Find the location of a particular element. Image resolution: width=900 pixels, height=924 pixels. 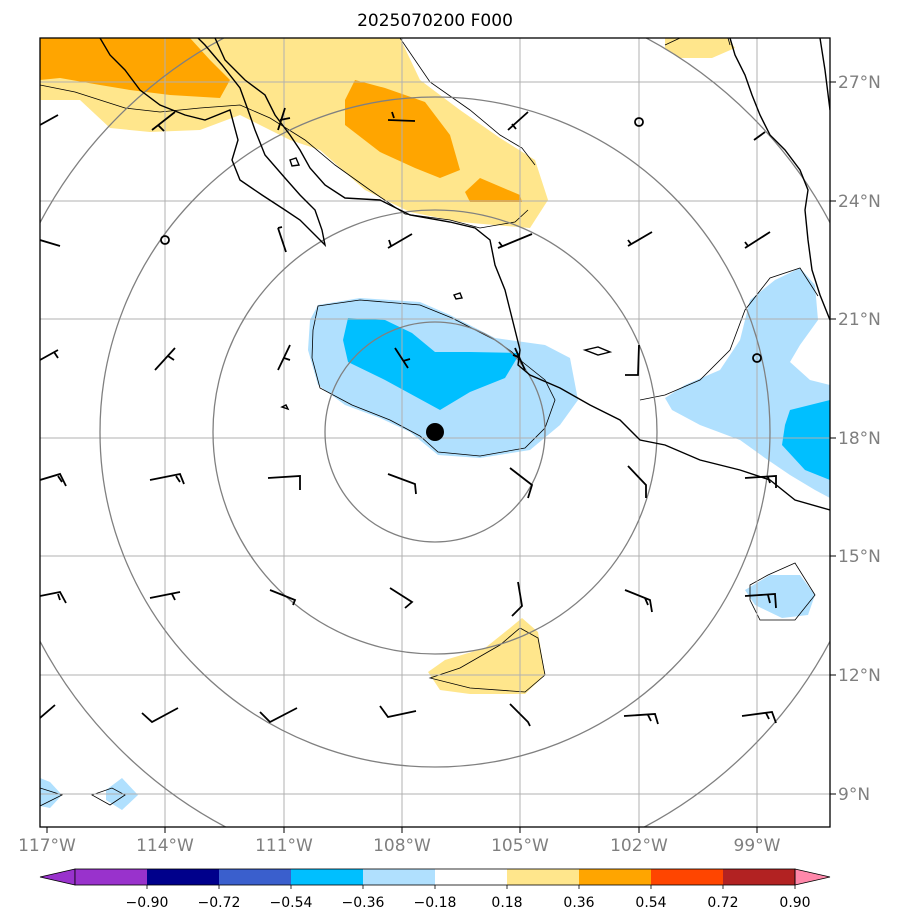

colorbar-tick-label: 0.72 is located at coordinates (722, 903).